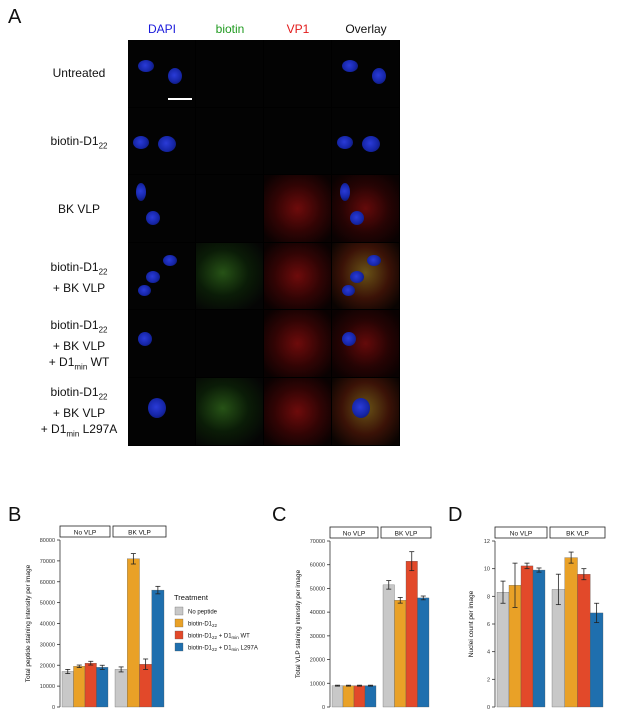 The height and width of the screenshot is (711, 617). Describe the element at coordinates (203, 625) in the screenshot. I see `legend-label: biotin-D122` at that location.